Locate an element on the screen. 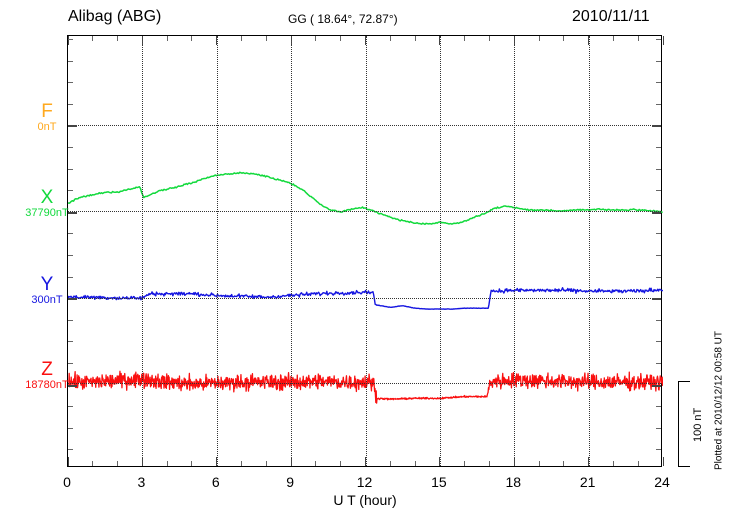  component-key: Z is located at coordinates (47, 369).